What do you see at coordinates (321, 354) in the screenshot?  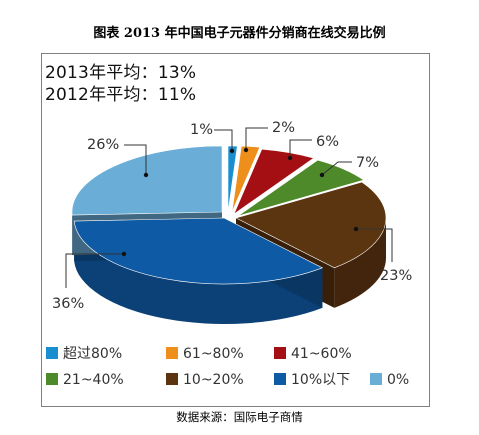 I see `legend-label-2: 41~60%` at bounding box center [321, 354].